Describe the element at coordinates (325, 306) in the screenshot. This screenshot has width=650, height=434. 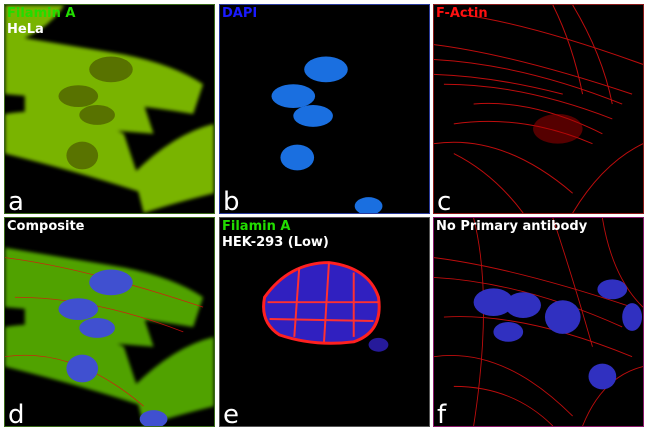
I see `hek293-cluster-image` at that location.